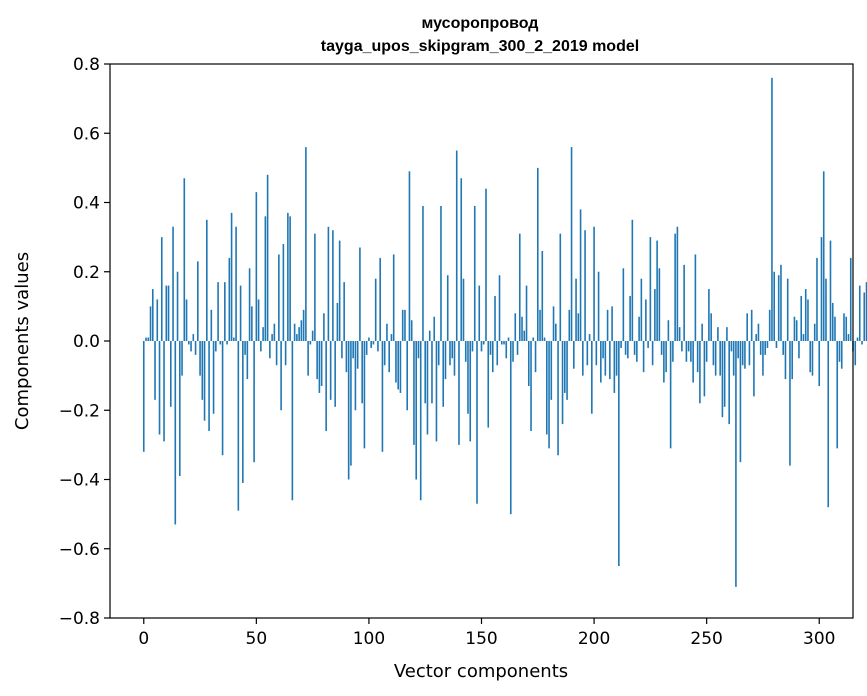 The image size is (867, 696). What do you see at coordinates (86, 342) in the screenshot?
I see `y-tick-label: 0.0` at bounding box center [86, 342].